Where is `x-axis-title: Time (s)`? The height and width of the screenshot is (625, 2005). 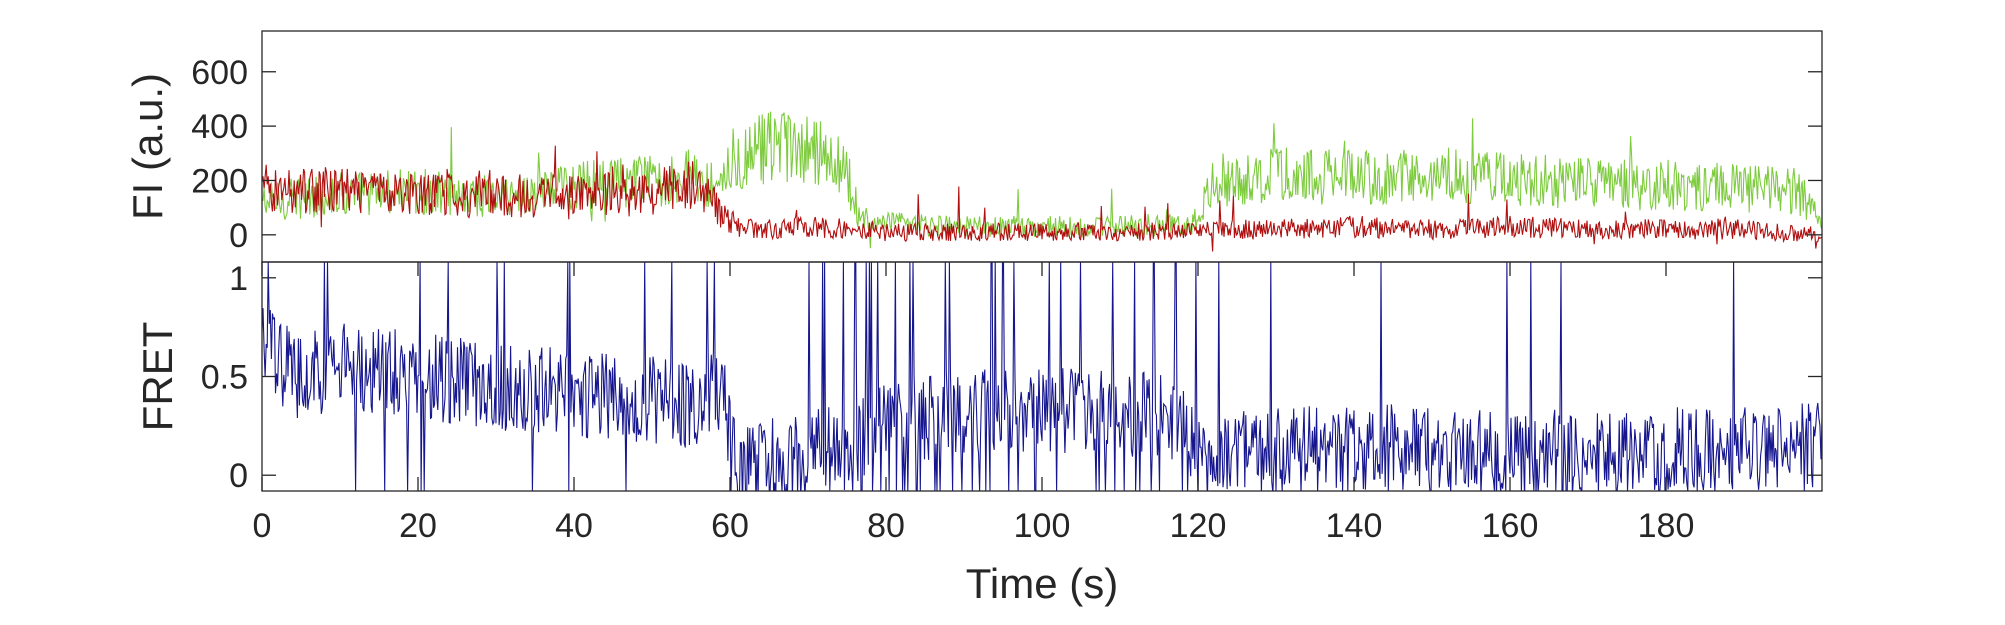 x-axis-title: Time (s) is located at coordinates (1042, 583).